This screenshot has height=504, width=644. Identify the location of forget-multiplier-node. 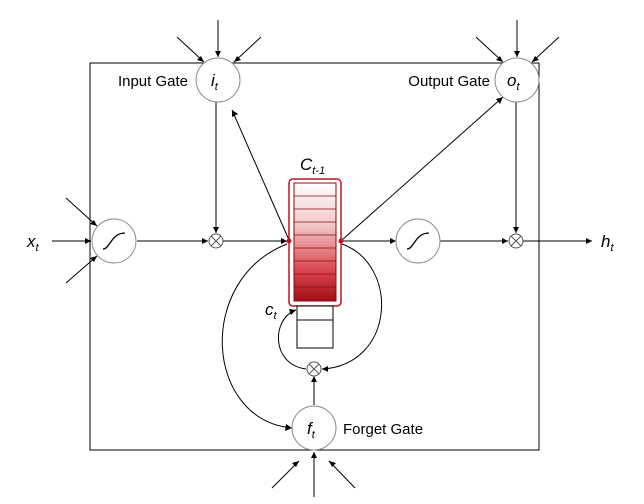
(314, 369).